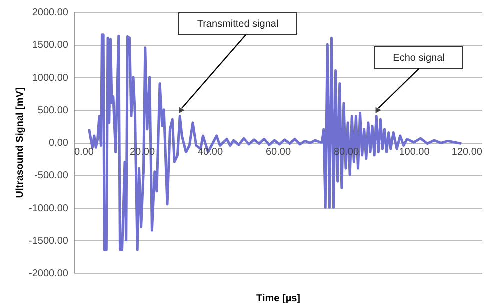 The image size is (500, 303). What do you see at coordinates (414, 152) in the screenshot?
I see `x-tick-label: 100.00` at bounding box center [414, 152].